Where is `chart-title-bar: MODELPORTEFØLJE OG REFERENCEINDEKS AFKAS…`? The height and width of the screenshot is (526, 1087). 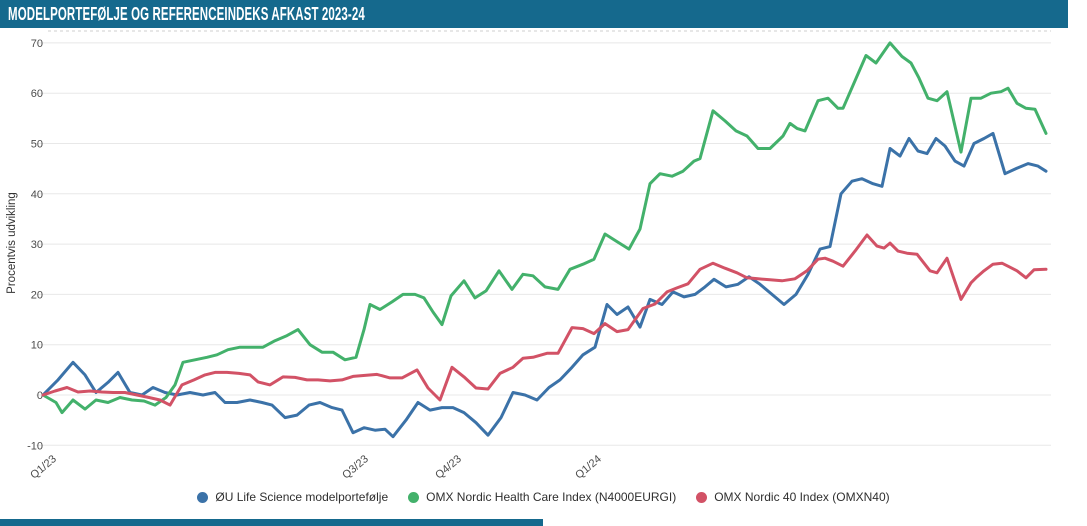 chart-title-bar: MODELPORTEFØLJE OG REFERENCEINDEKS AFKAS… is located at coordinates (534, 14).